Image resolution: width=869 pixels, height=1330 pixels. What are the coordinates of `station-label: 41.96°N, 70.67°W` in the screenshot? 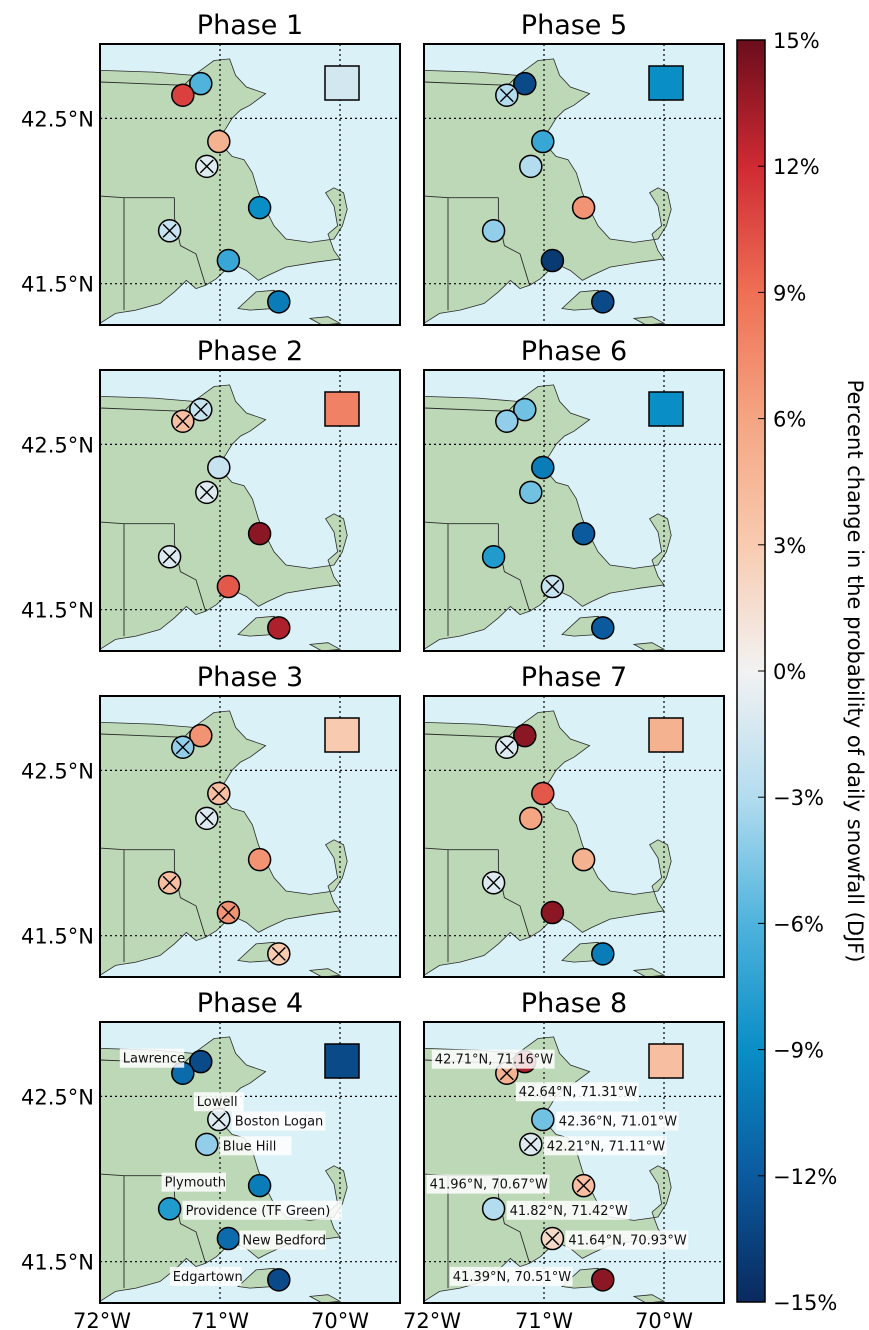 It's located at (488, 1184).